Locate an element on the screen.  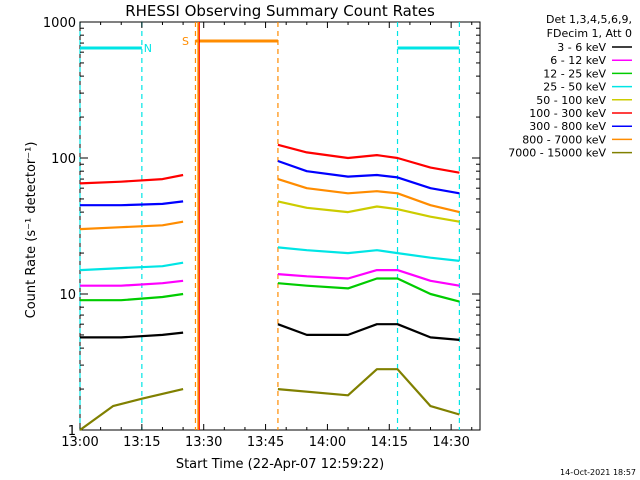
legend-header-line-1: Det 1,3,4,5,6,9, is located at coordinates (589, 19).